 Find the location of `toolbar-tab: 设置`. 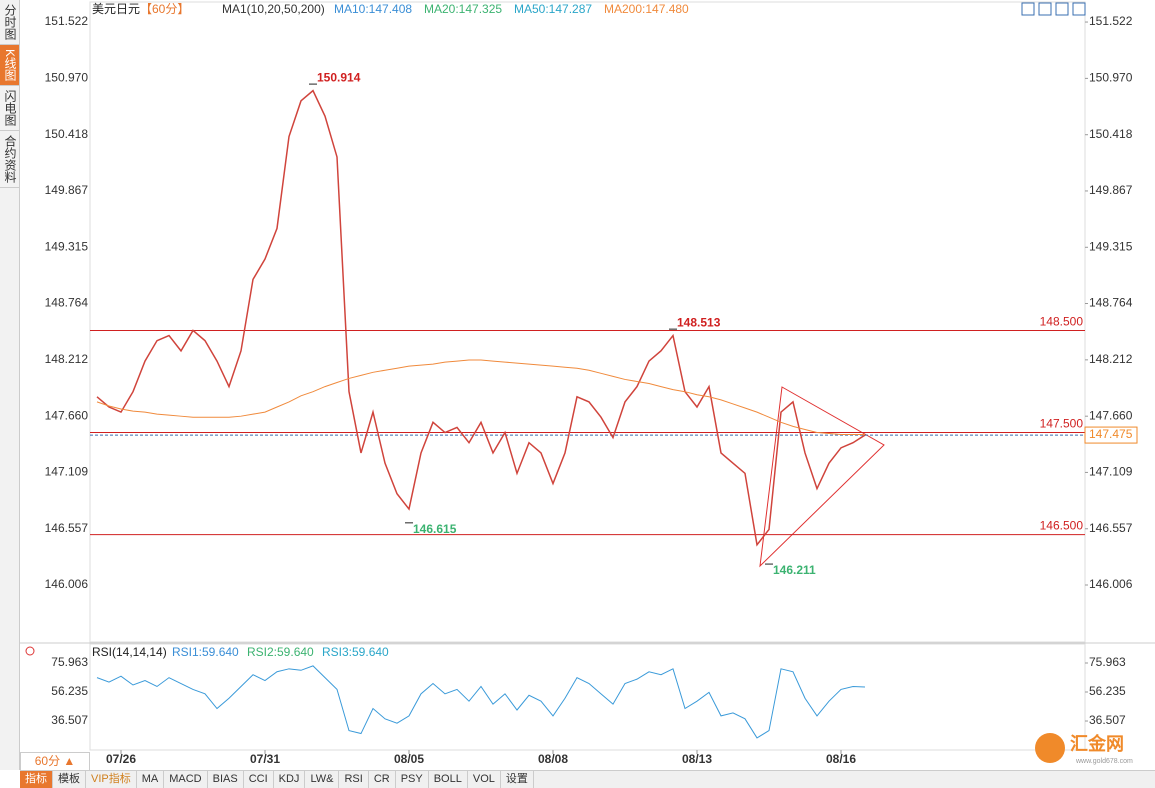

toolbar-tab: 设置 is located at coordinates (517, 779).